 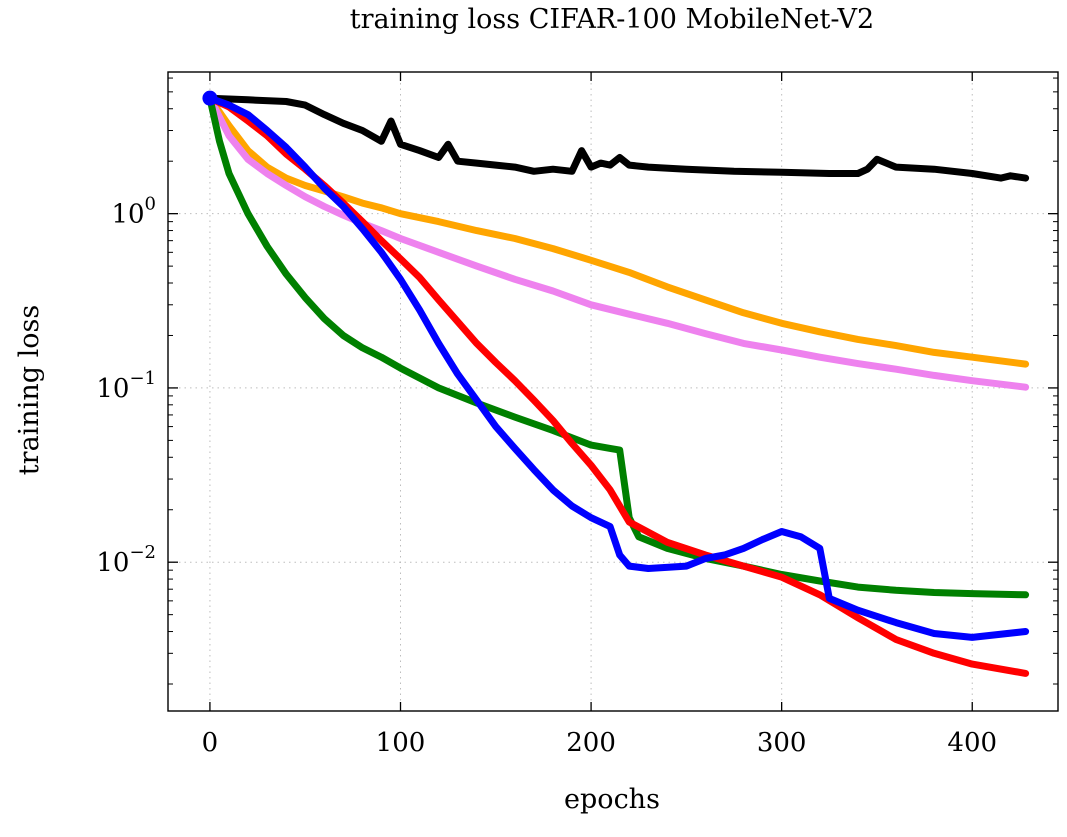 What do you see at coordinates (401, 743) in the screenshot?
I see `x-tick-label: 100` at bounding box center [401, 743].